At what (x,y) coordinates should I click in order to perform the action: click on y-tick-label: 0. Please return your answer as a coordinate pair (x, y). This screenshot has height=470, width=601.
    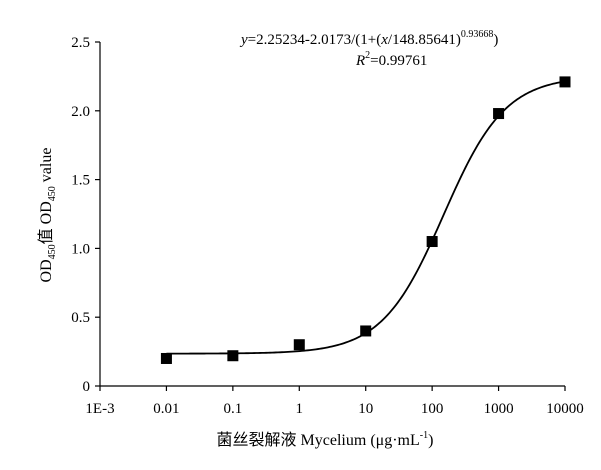
    Looking at the image, I should click on (87, 387).